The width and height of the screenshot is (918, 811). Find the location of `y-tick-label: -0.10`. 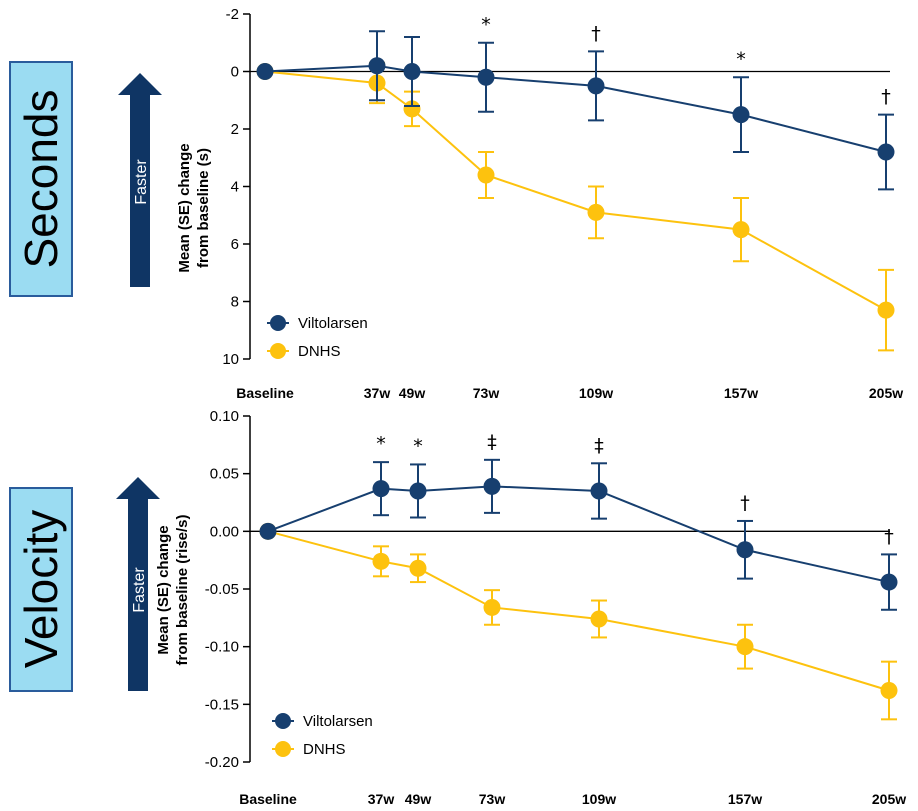

y-tick-label: -0.10 is located at coordinates (222, 647).